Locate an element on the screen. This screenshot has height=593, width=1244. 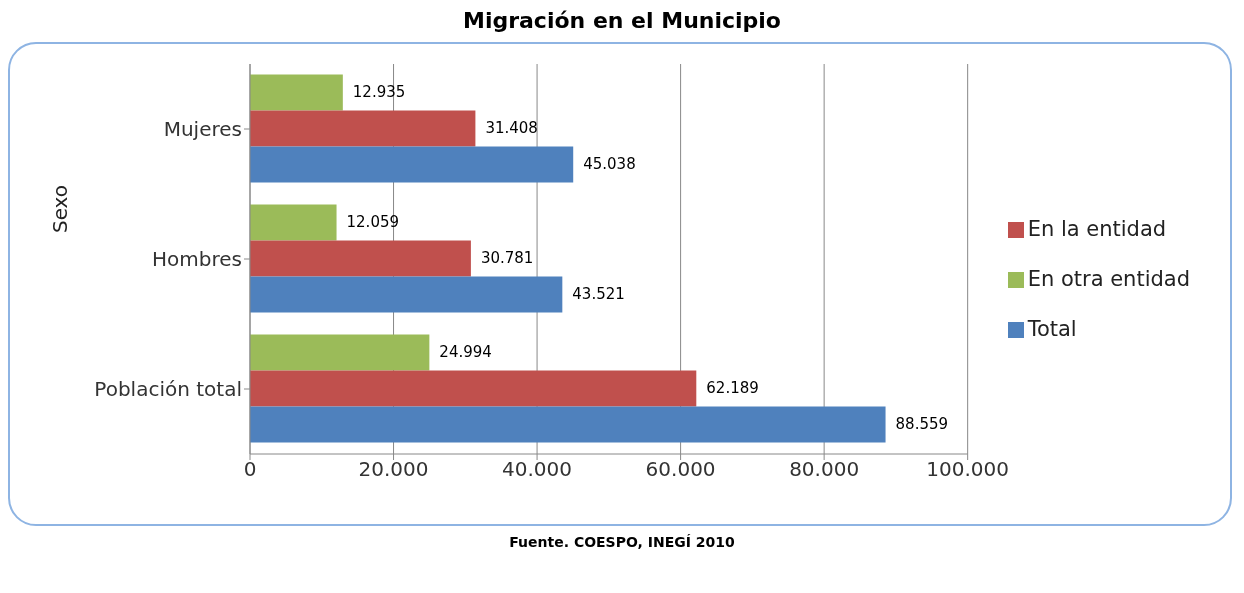
x-tick-label: 100.000 is located at coordinates (968, 469).